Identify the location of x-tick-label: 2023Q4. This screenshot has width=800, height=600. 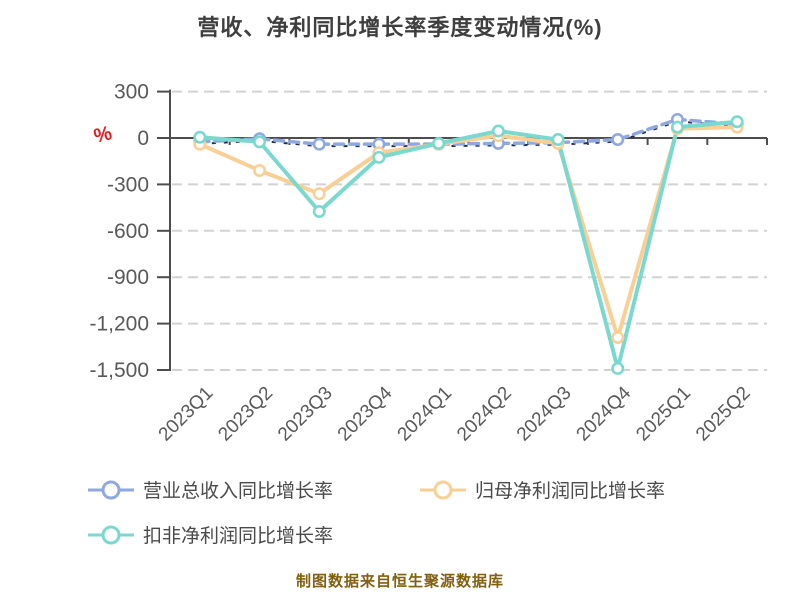
(365, 413).